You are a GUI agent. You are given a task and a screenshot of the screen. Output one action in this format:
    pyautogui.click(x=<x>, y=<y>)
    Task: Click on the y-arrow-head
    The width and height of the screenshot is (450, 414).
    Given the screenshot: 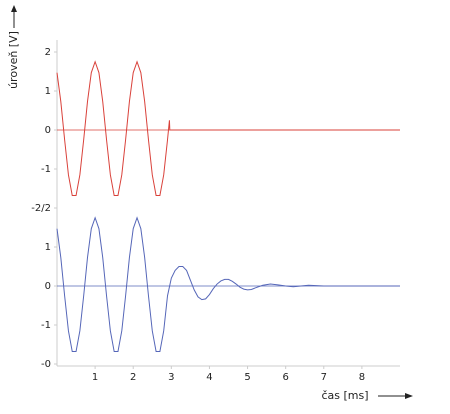 What is the action you would take?
    pyautogui.click(x=14, y=8)
    